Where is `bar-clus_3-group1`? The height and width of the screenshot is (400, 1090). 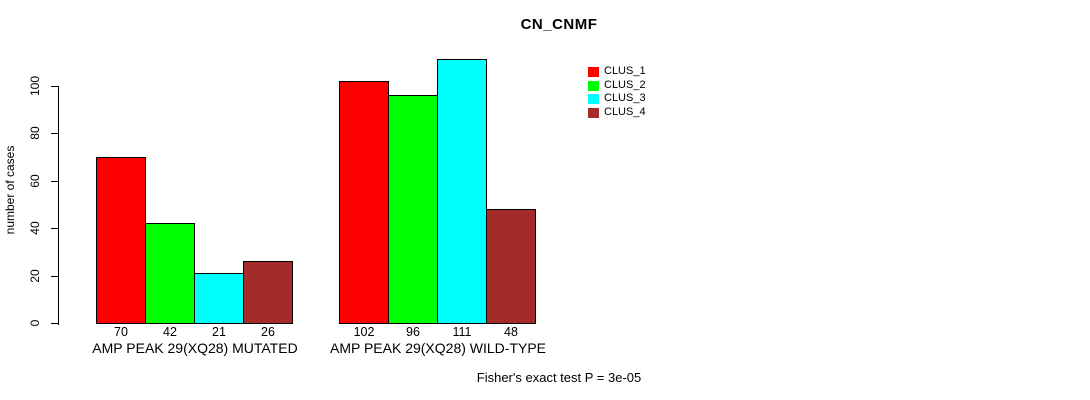 bar-clus_3-group1 is located at coordinates (219, 298).